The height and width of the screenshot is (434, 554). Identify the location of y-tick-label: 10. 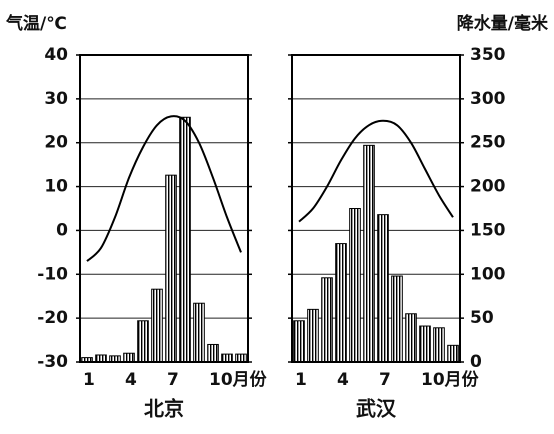
(56, 187).